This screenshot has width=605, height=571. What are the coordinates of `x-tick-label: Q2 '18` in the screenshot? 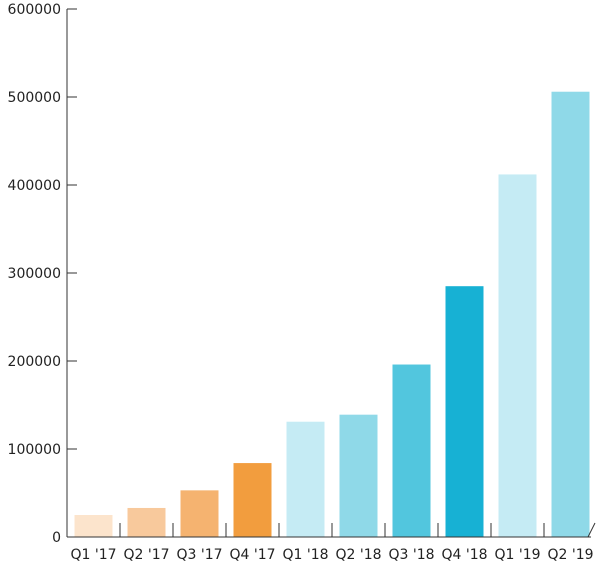 It's located at (358, 555).